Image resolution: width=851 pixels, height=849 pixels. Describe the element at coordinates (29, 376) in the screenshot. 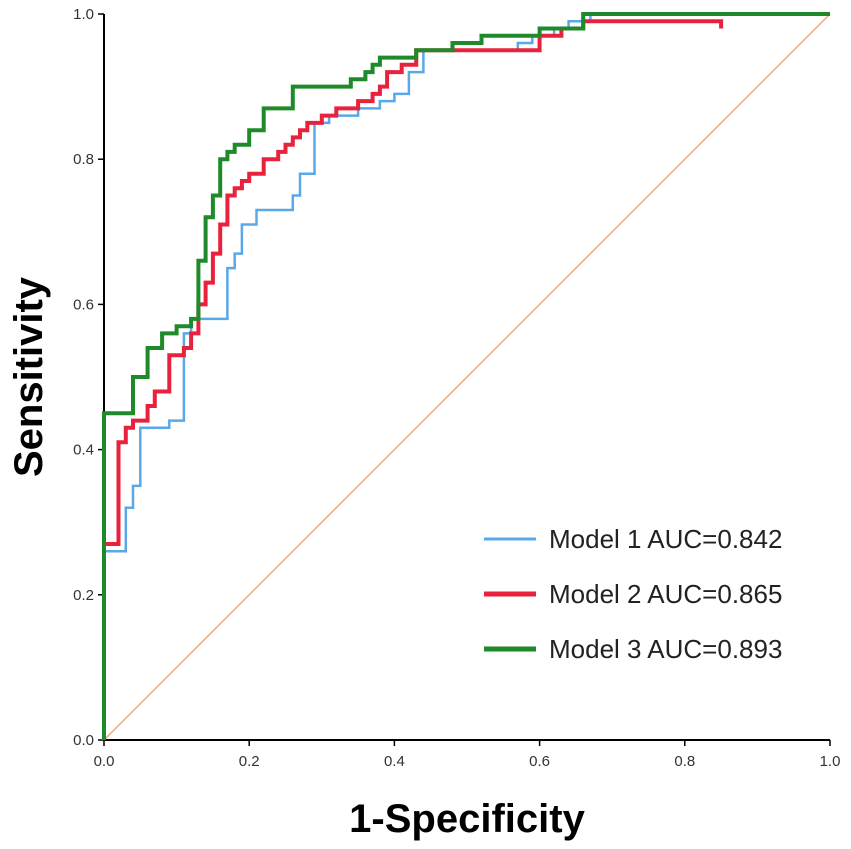

I see `y-axis-title: Sensitivity` at that location.